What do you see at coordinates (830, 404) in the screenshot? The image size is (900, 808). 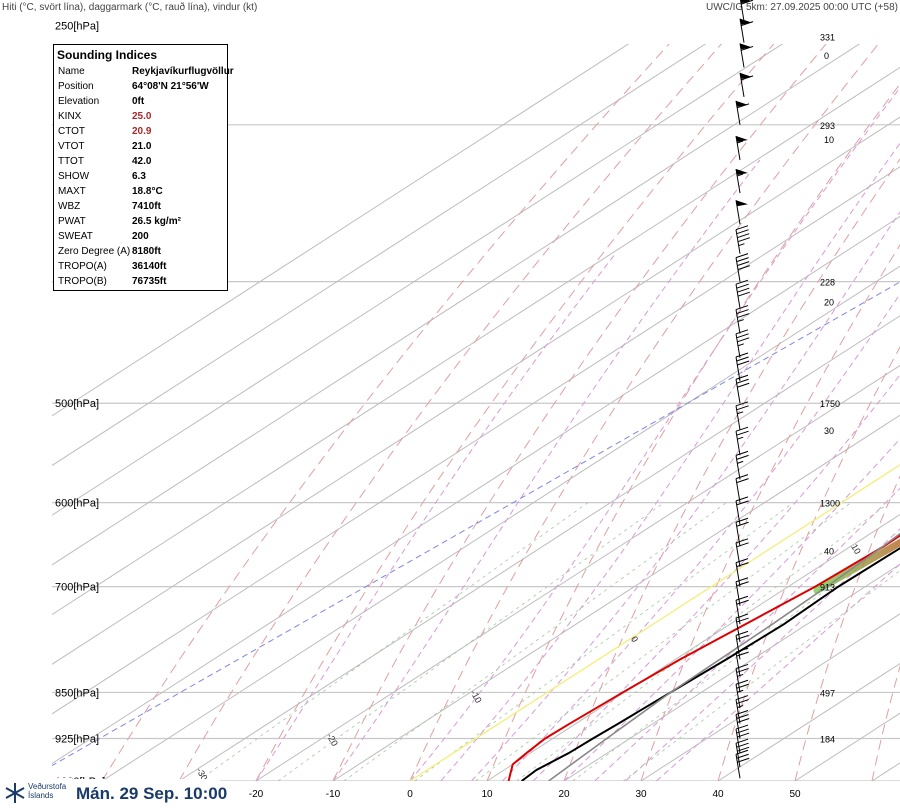 I see `height-label: 1750` at bounding box center [830, 404].